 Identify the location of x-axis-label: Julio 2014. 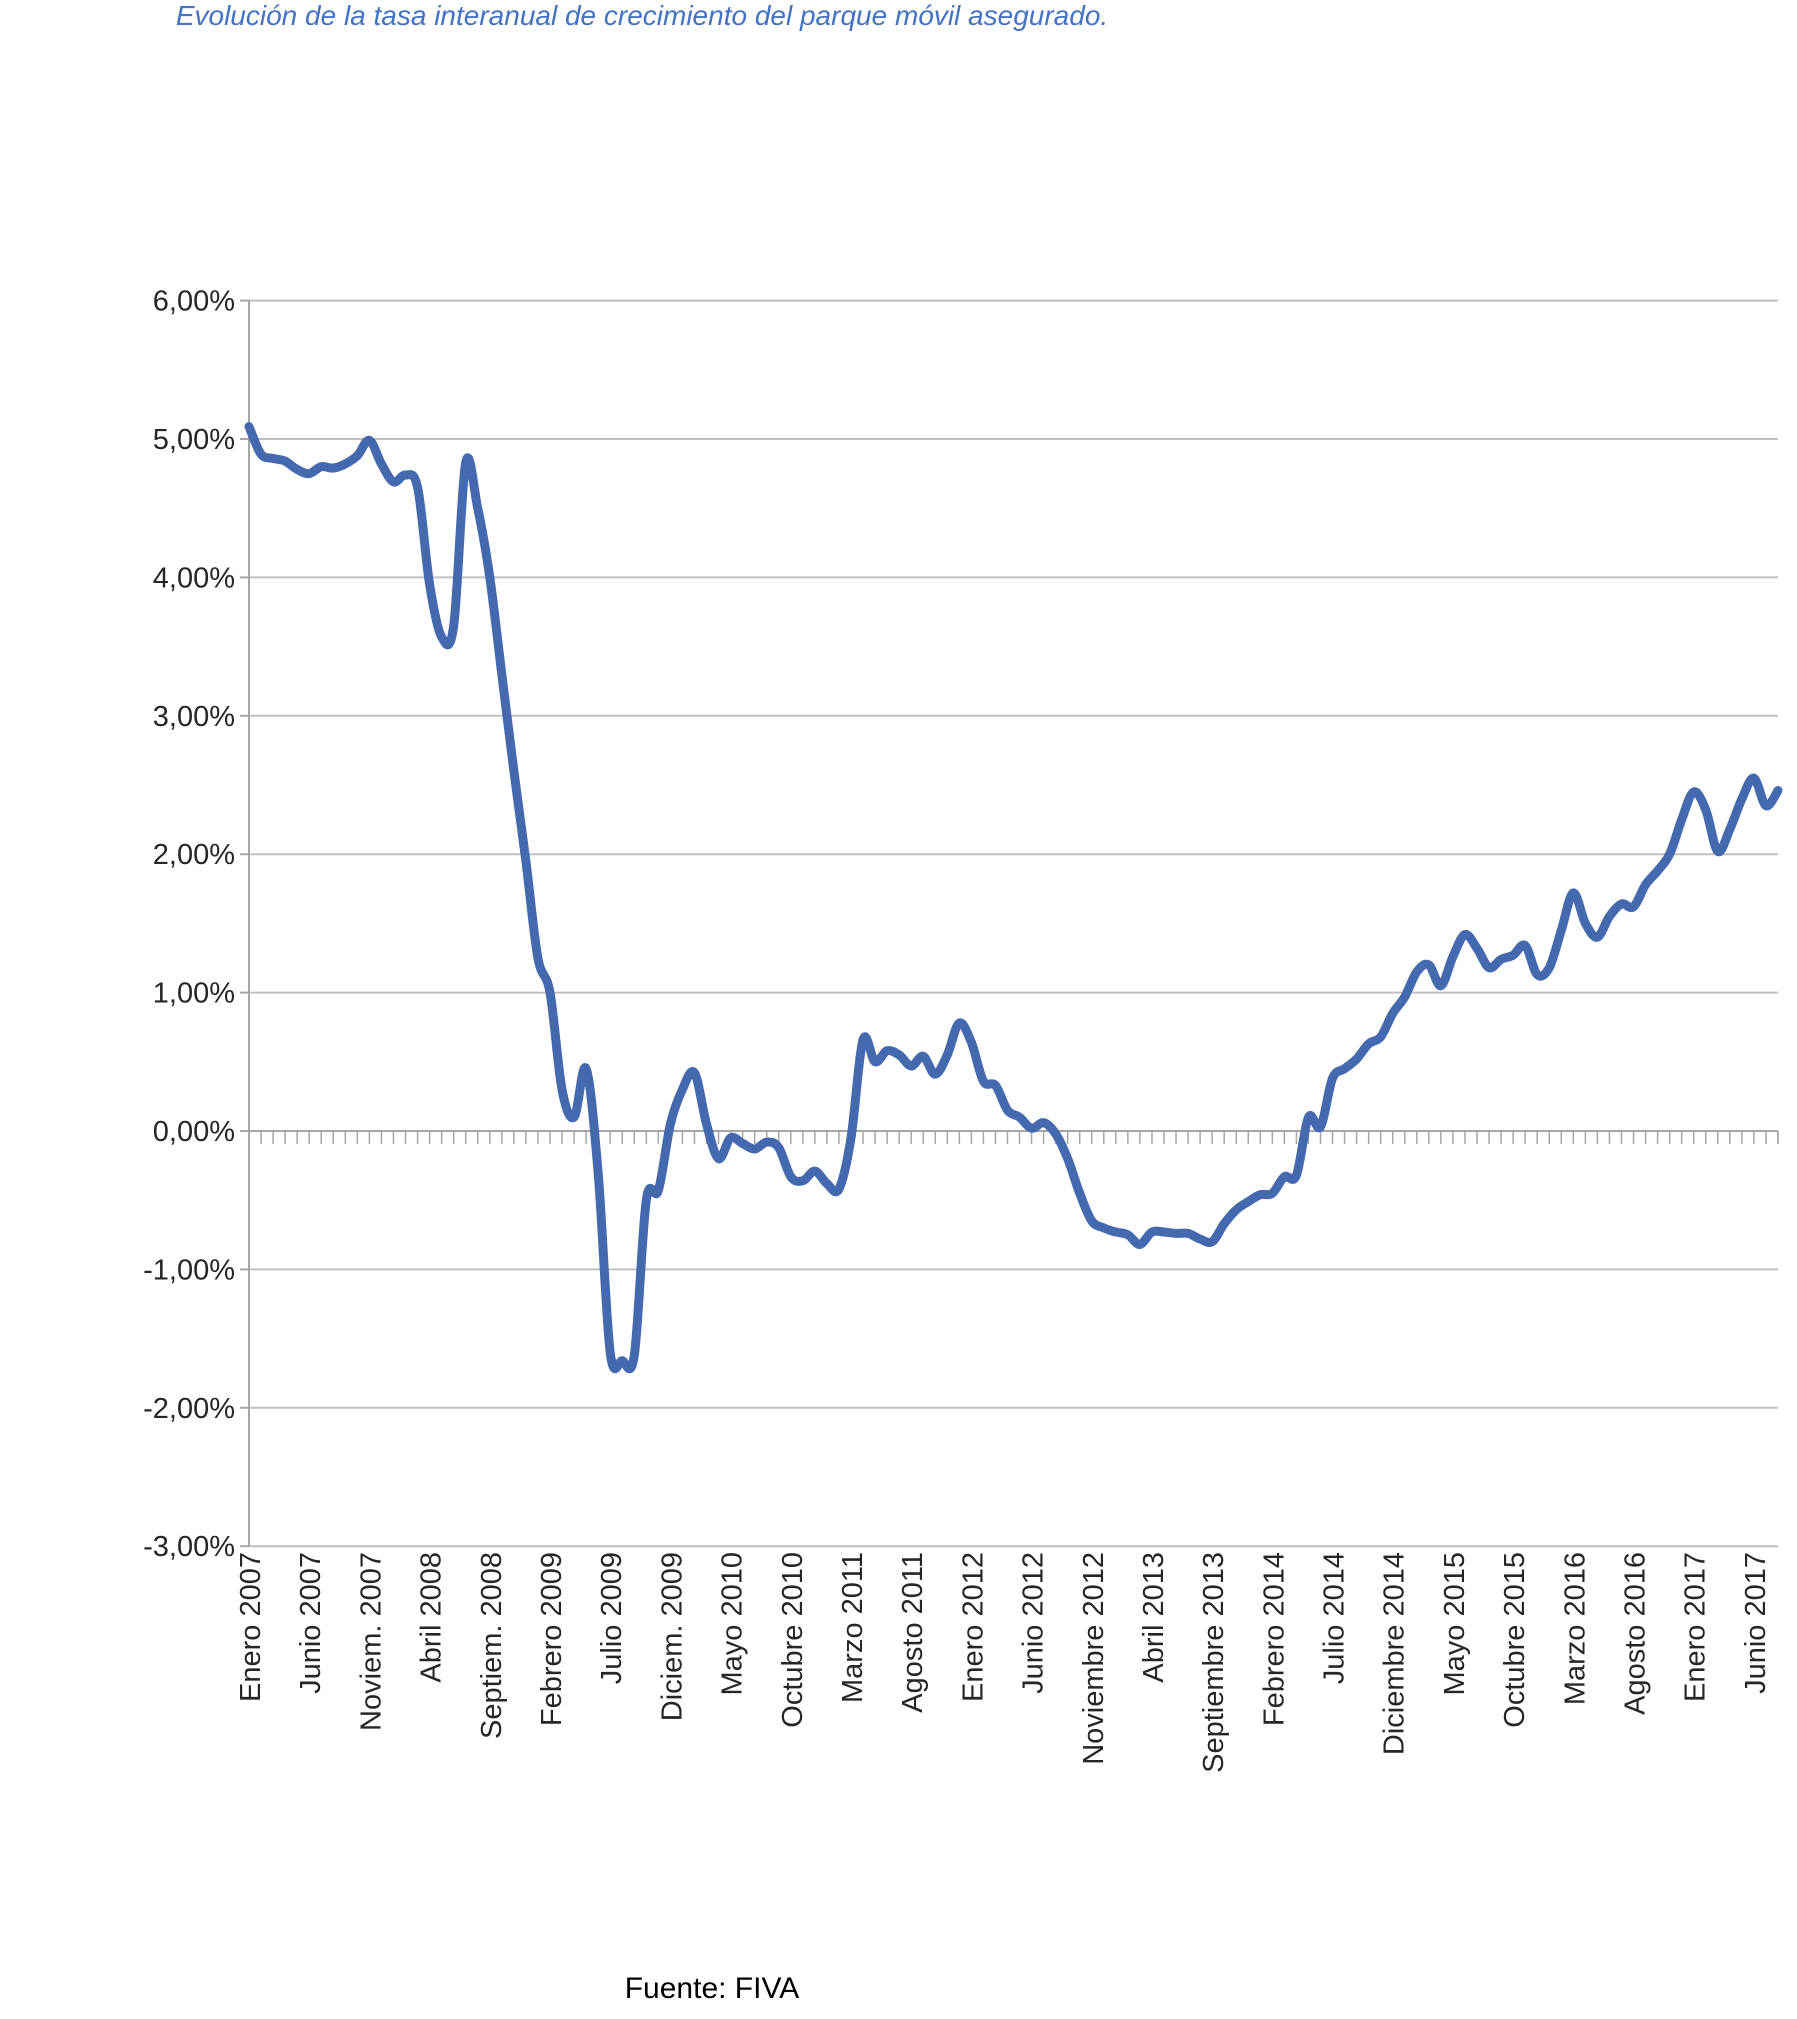
(1335, 1618).